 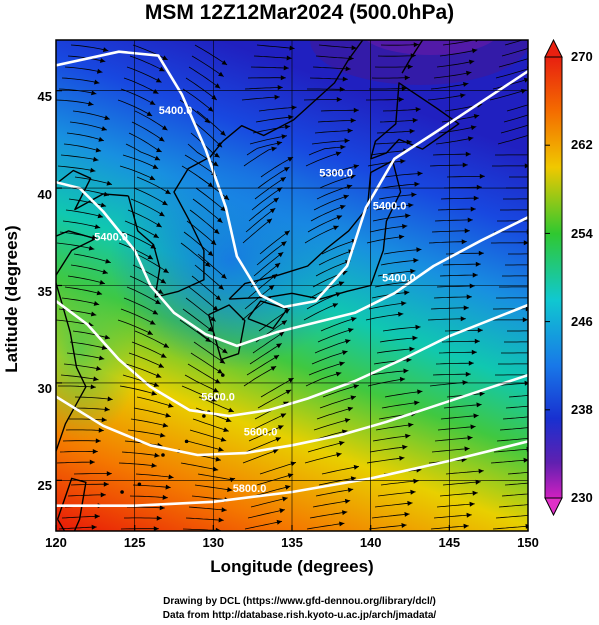 I want to click on lat-tick-label: 45, so click(x=44, y=96).